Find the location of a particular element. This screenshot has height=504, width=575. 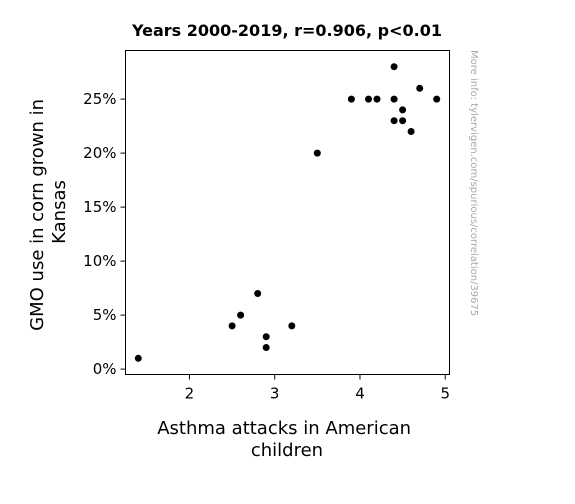

x-axis: 2 3 4 5 is located at coordinates (317, 388).